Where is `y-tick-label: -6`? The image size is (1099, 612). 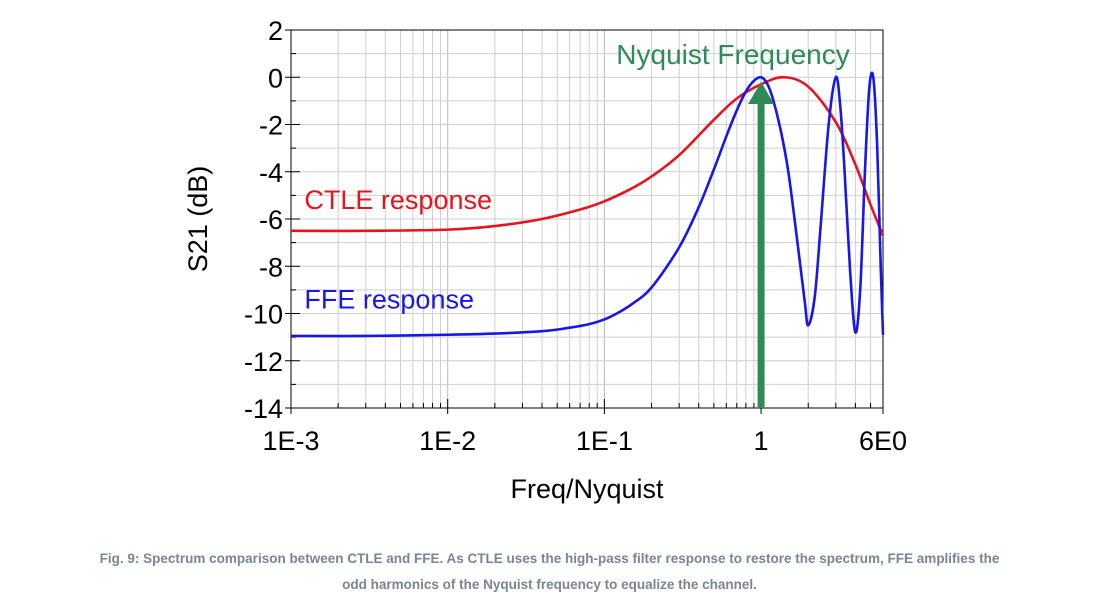 y-tick-label: -6 is located at coordinates (271, 220).